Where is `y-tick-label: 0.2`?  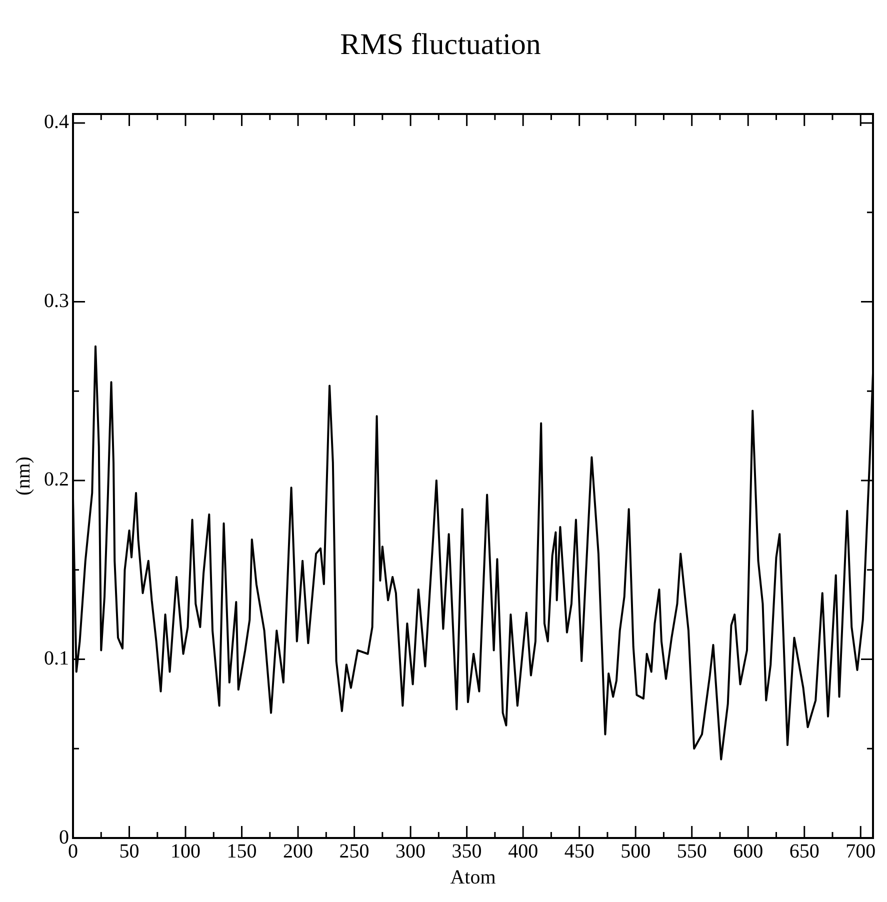 y-tick-label: 0.2 is located at coordinates (56, 479).